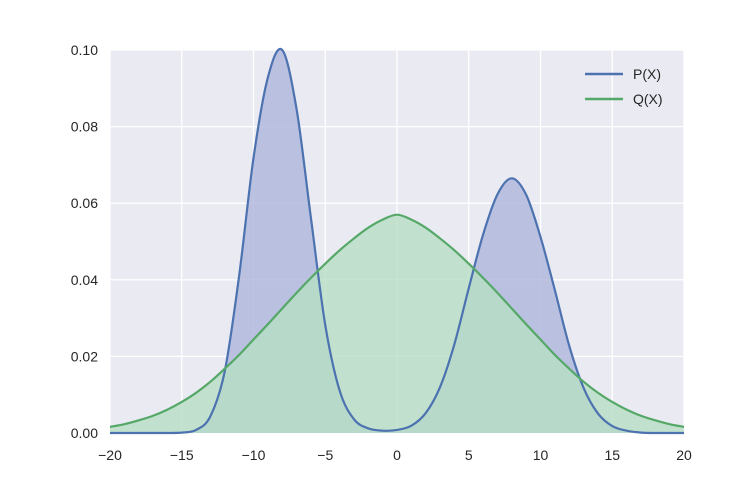  I want to click on y-tick-label: 0.04, so click(84, 280).